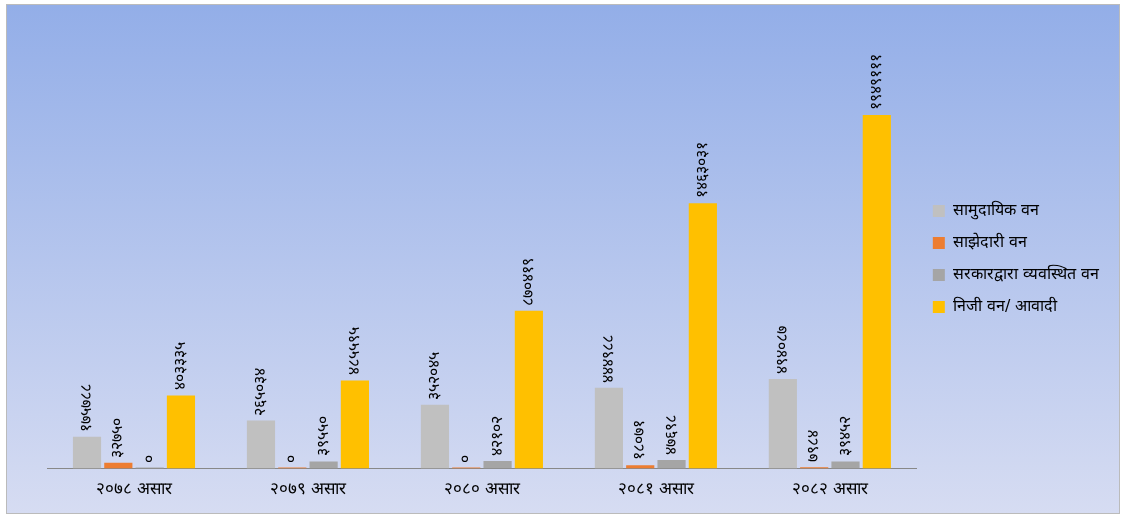 The image size is (1122, 518). I want to click on x-tick-label: २०८१ असार, so click(656, 488).